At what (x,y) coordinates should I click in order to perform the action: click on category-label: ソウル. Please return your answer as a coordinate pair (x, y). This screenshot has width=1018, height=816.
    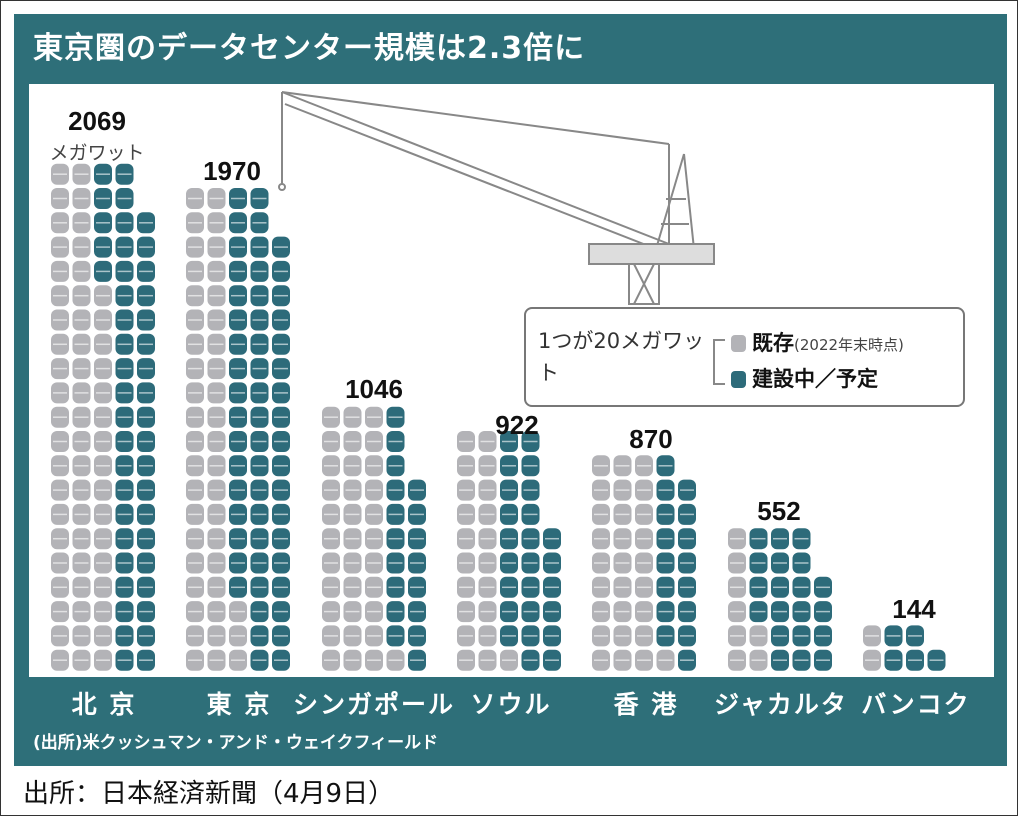
    Looking at the image, I should click on (511, 704).